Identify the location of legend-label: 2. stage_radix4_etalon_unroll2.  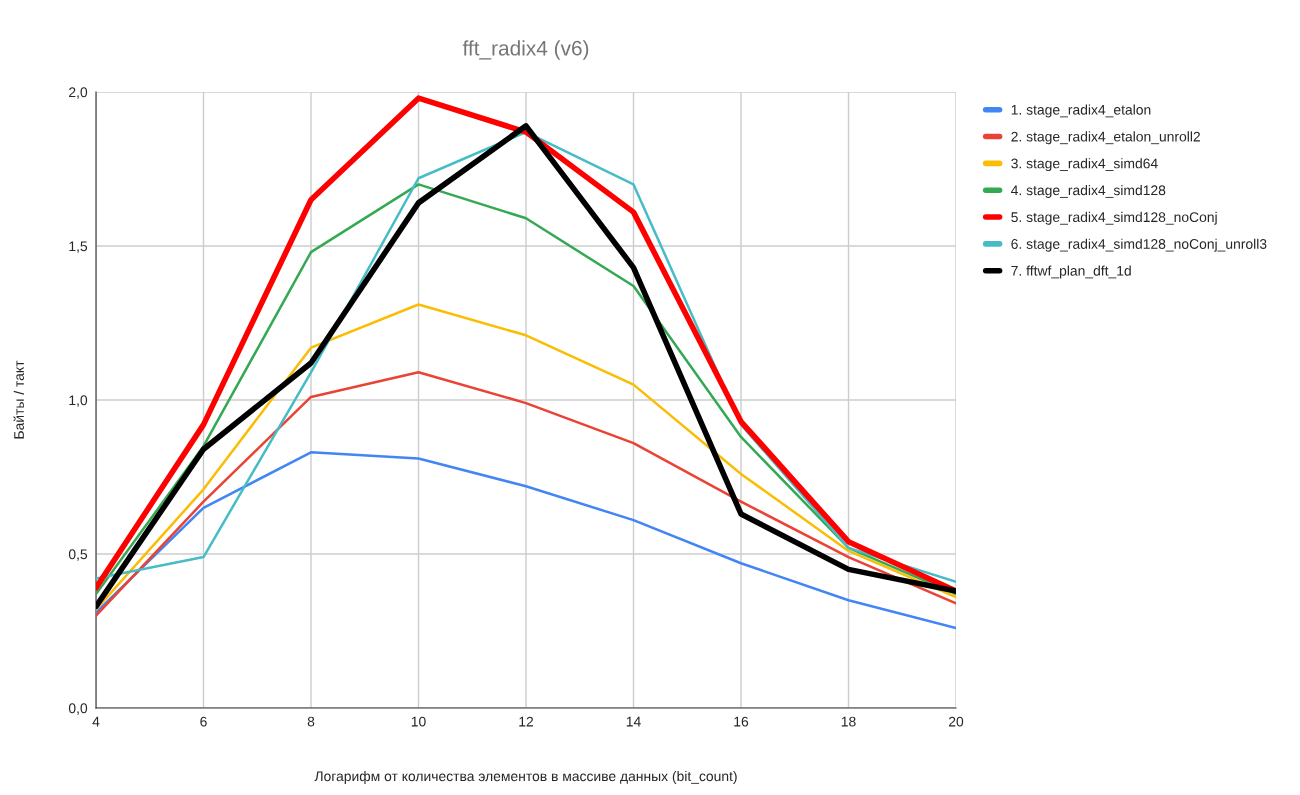
(1105, 138).